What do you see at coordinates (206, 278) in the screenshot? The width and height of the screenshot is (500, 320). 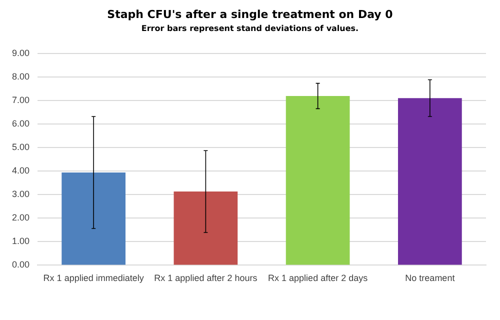 I see `x-tick-label: Rx 1 applied after 2 hours` at bounding box center [206, 278].